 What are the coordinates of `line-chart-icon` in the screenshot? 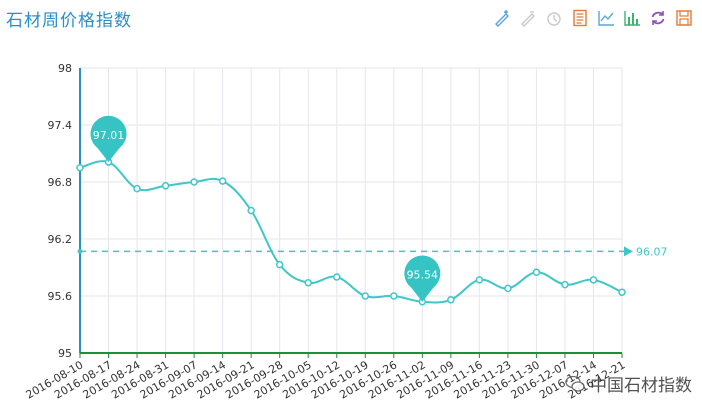 It's located at (606, 18).